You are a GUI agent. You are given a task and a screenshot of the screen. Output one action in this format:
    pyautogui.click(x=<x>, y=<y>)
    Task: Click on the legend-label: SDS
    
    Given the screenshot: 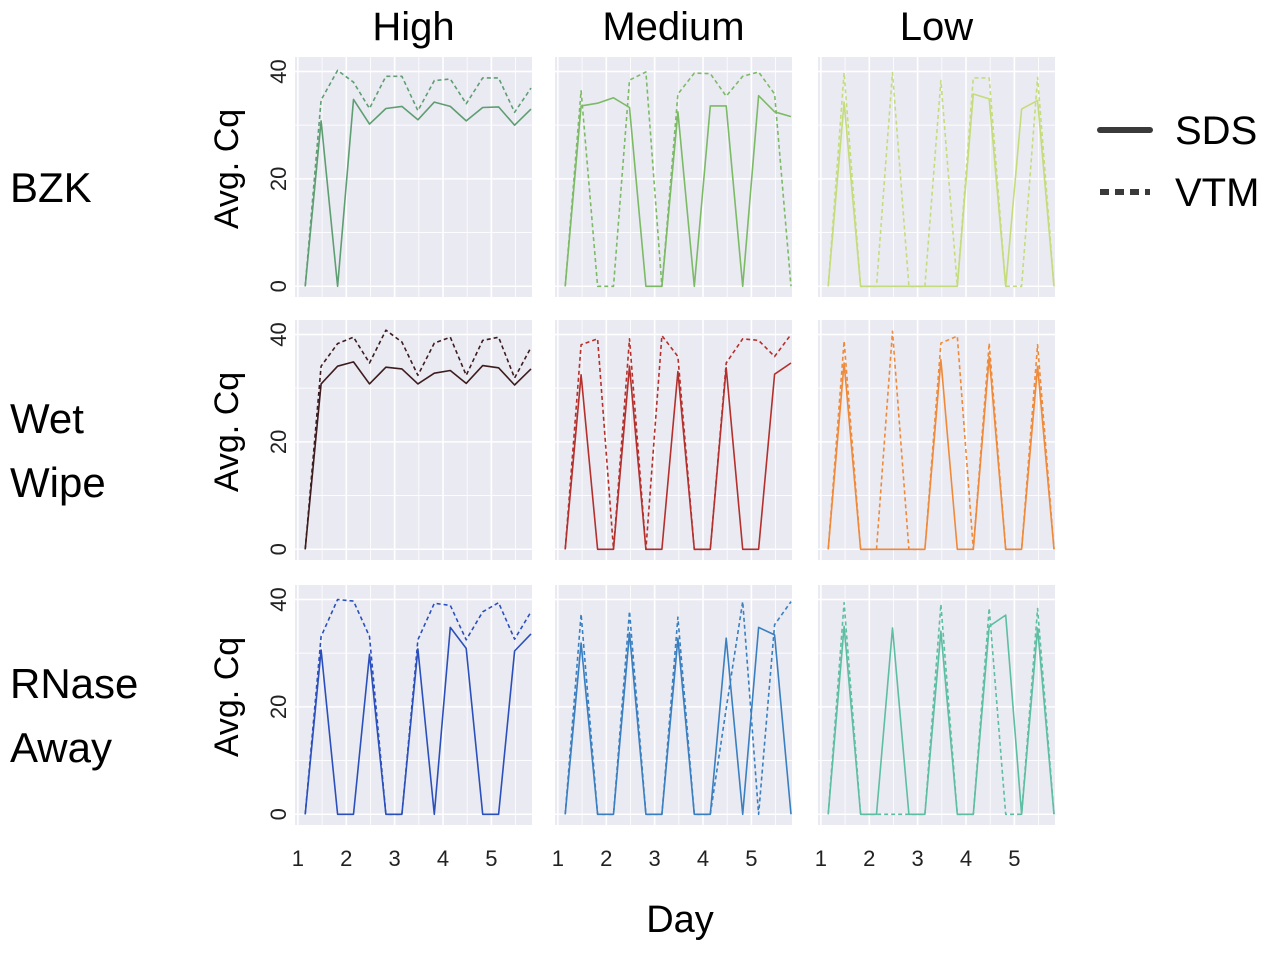 What is the action you would take?
    pyautogui.click(x=1216, y=131)
    